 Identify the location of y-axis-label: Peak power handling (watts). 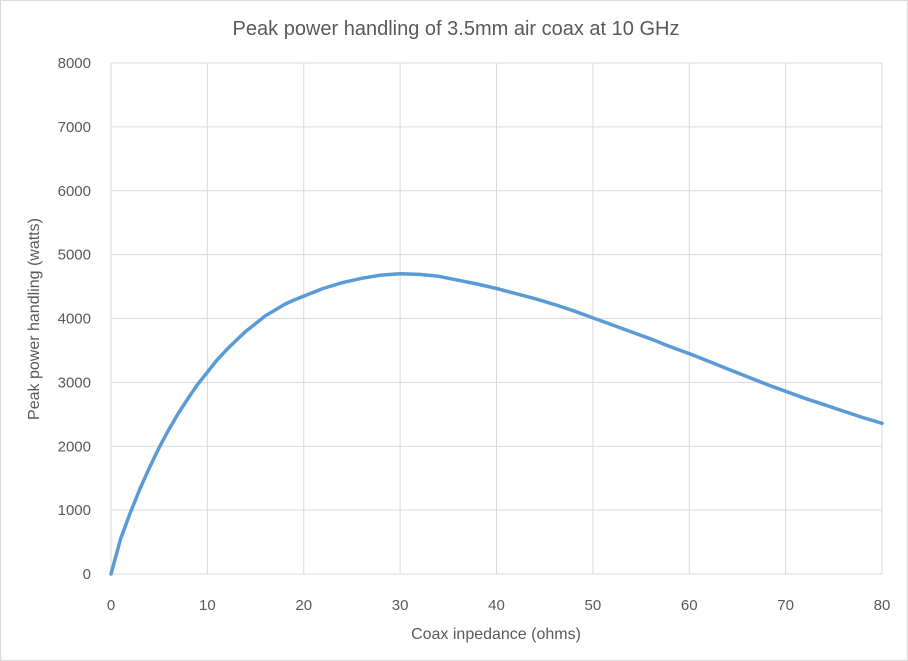
(34, 319).